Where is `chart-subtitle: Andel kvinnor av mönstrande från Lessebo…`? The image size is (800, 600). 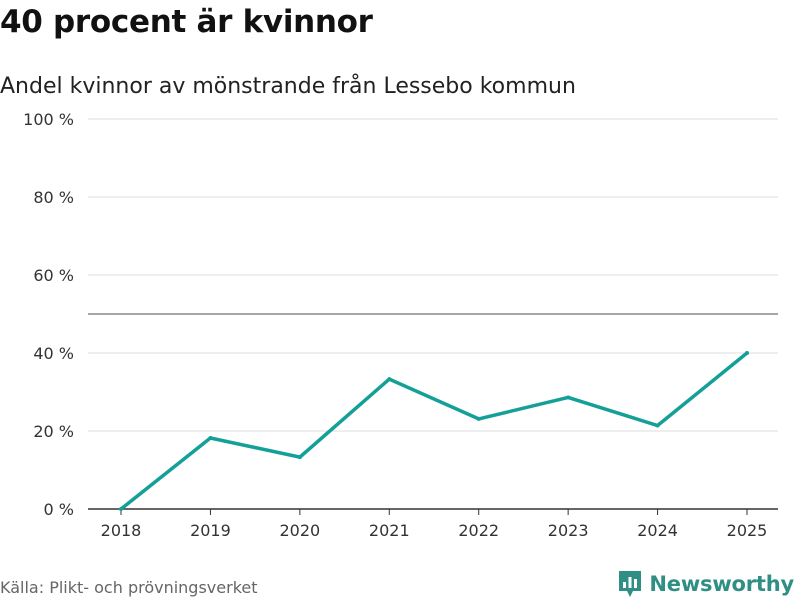 chart-subtitle: Andel kvinnor av mönstrande från Lessebo… is located at coordinates (288, 86).